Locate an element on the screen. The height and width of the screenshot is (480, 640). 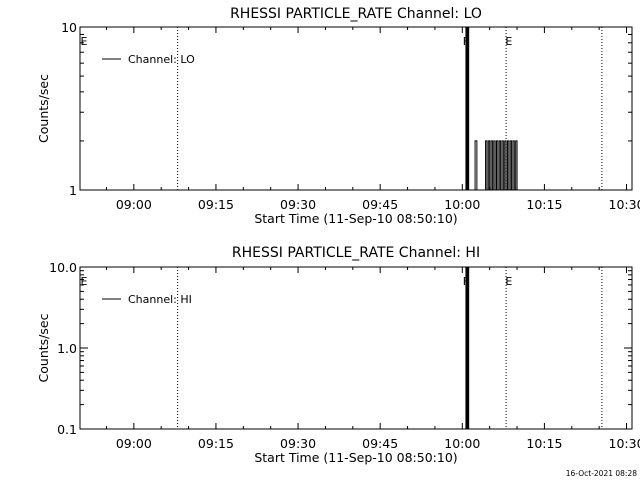
y-tick-label: 10 is located at coordinates (69, 27).